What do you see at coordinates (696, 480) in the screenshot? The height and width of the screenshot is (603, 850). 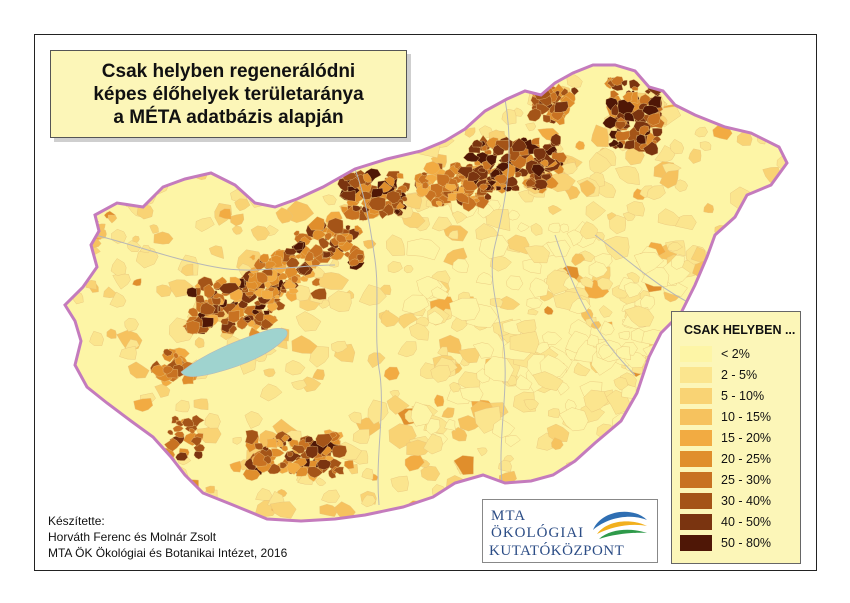 I see `legend-swatch` at bounding box center [696, 480].